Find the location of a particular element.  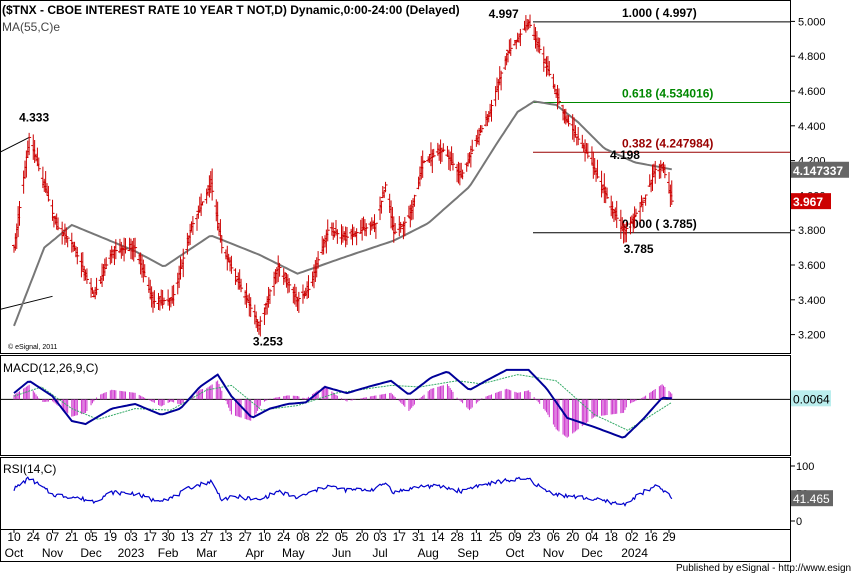

x-day-label: 17 is located at coordinates (400, 537).